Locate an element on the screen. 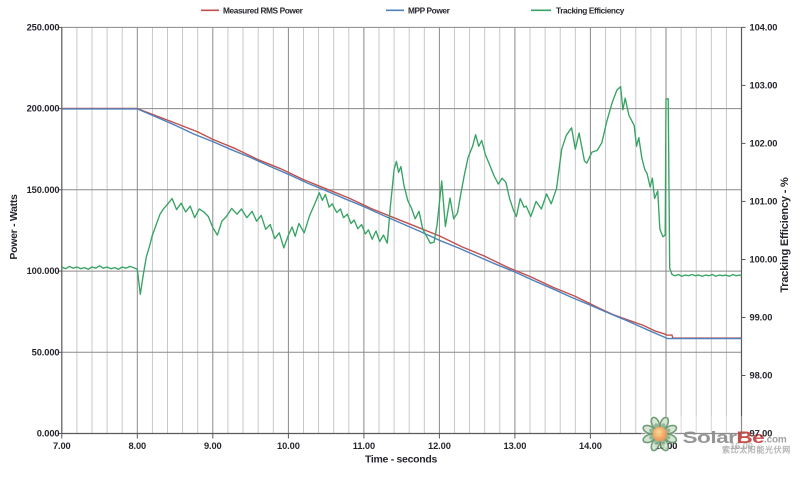 The height and width of the screenshot is (480, 800). svg-text: Tracking Efficiency - % is located at coordinates (785, 235).